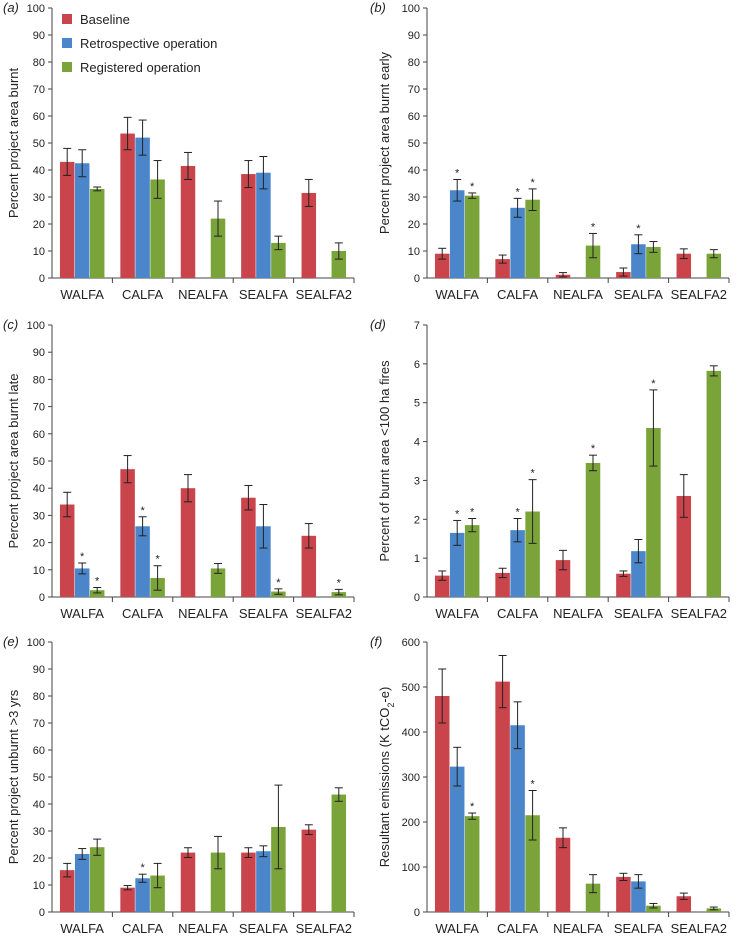 This screenshot has height=938, width=745. What do you see at coordinates (414, 144) in the screenshot?
I see `y-tick-label: 50` at bounding box center [414, 144].